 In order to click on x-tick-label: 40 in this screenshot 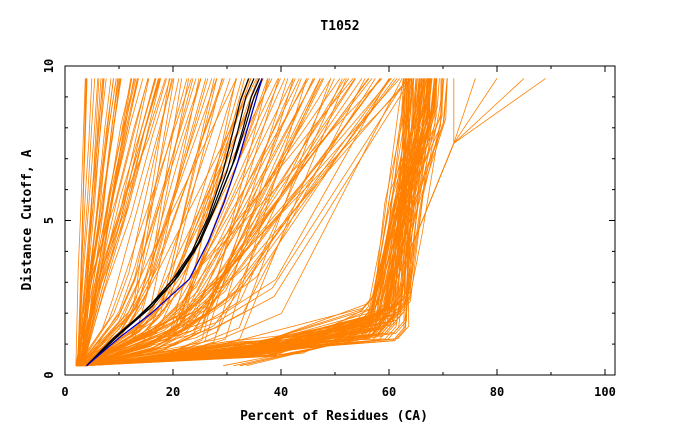, I will do `click(281, 392)`.